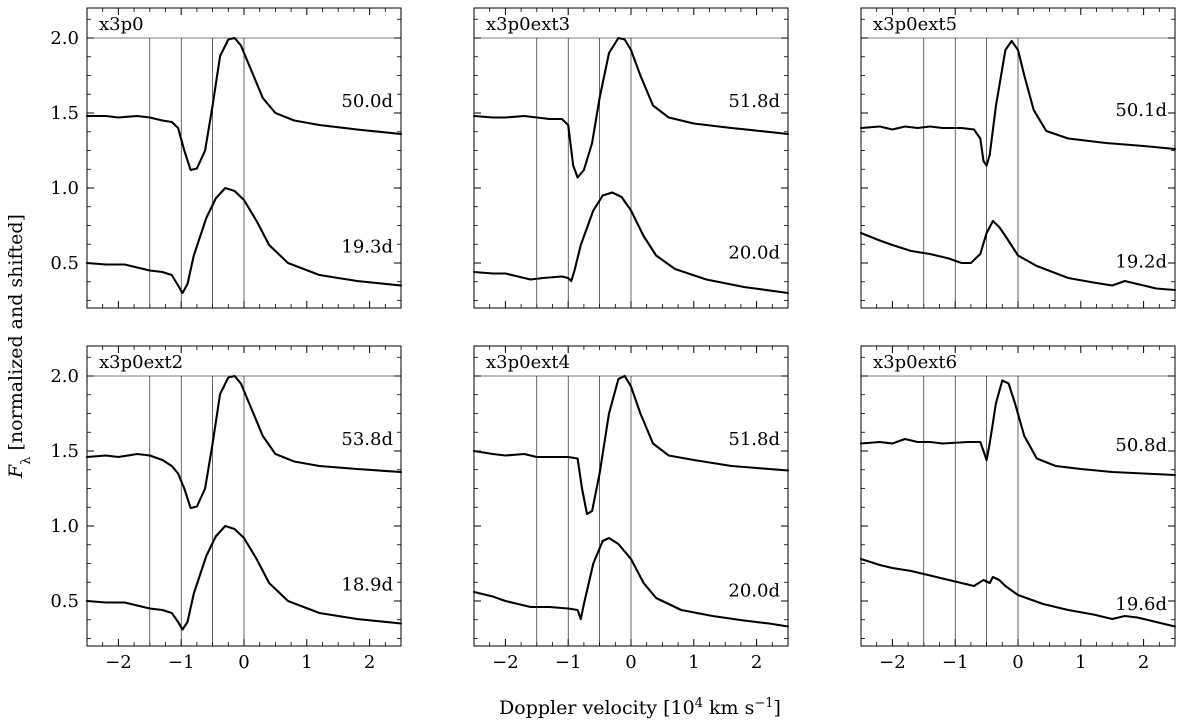 The width and height of the screenshot is (1200, 724). I want to click on panel-x3p0ext3: 51.8d 20.0d x3p0ext3, so click(631, 158).